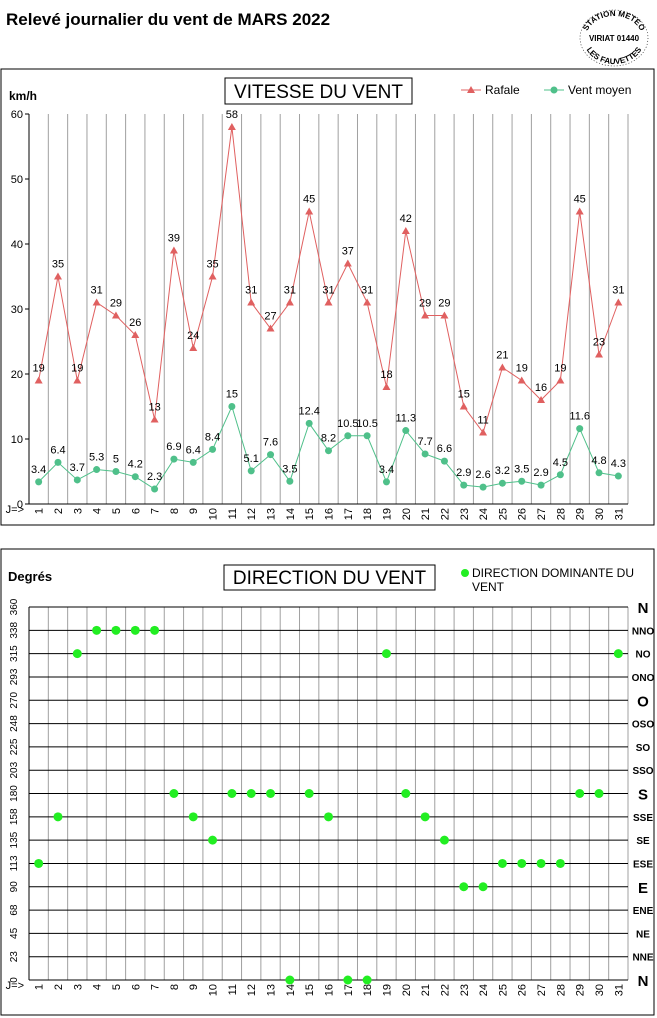  What do you see at coordinates (77, 369) in the screenshot?
I see `rafale-data-label: 19` at bounding box center [77, 369].